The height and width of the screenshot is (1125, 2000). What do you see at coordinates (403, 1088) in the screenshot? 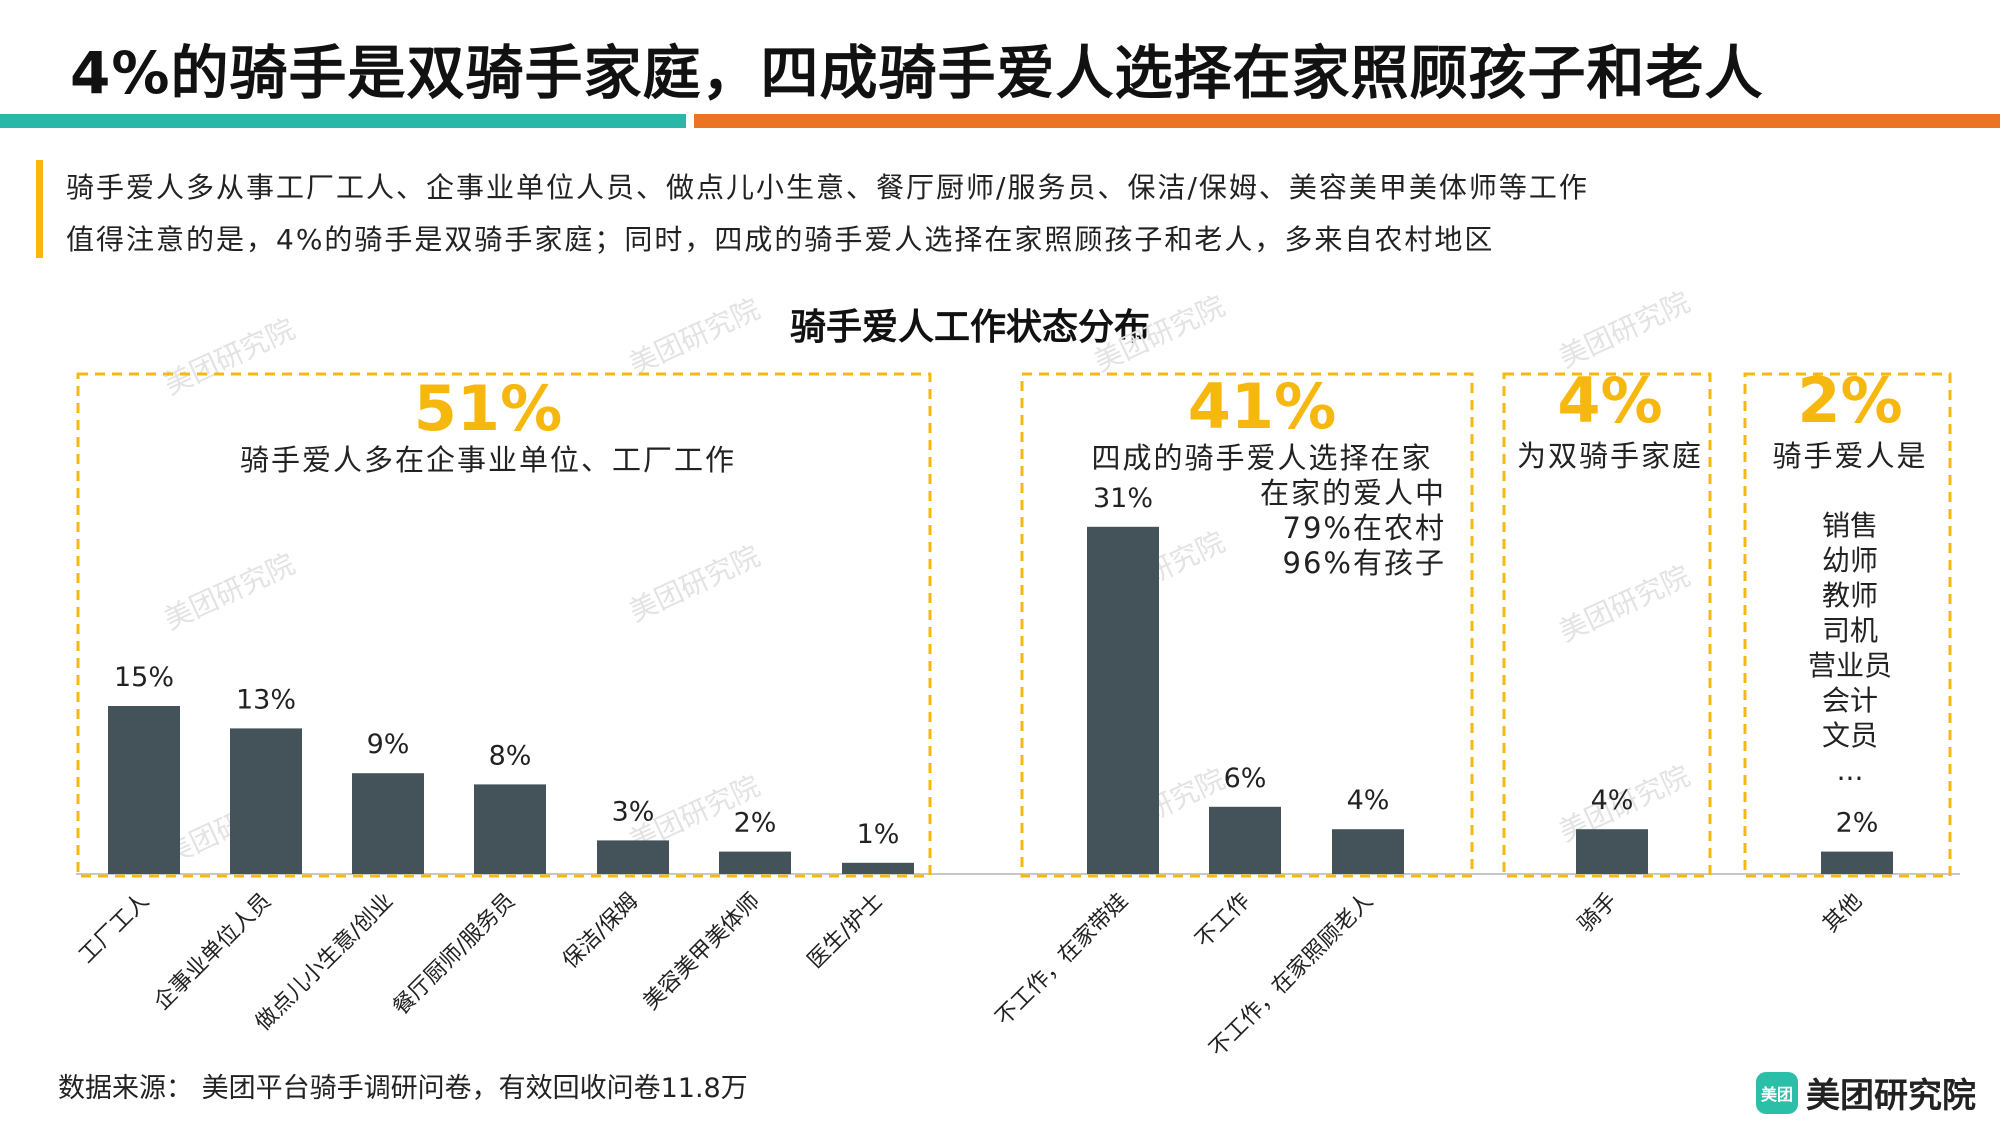
I see `data-source: 数据来源： 美团平台骑手调研问卷，有效回收问卷11.8万` at bounding box center [403, 1088].